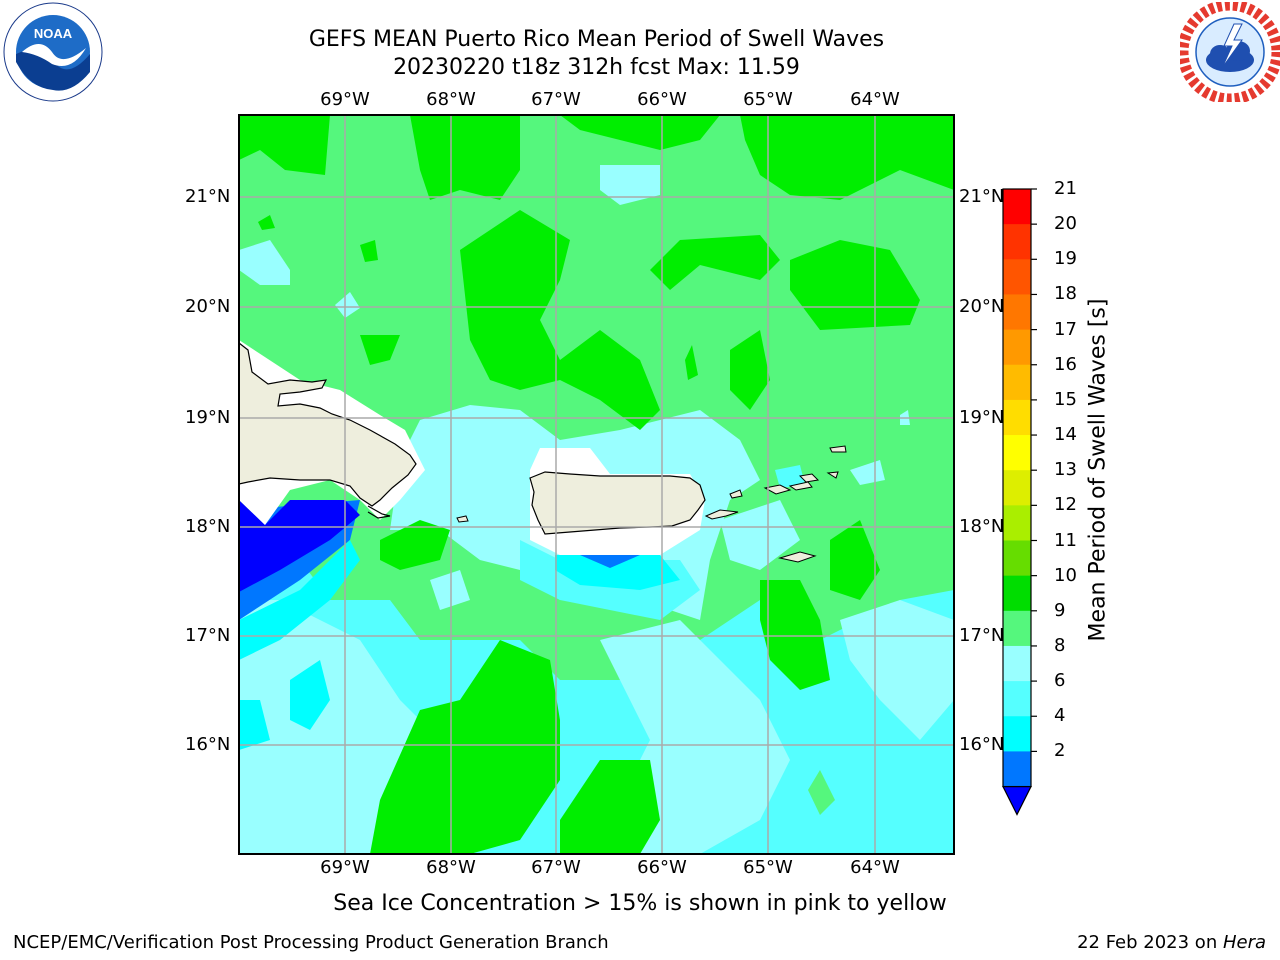 This screenshot has width=1280, height=960. Describe the element at coordinates (1060, 610) in the screenshot. I see `colorbar-tick-label: 9` at that location.